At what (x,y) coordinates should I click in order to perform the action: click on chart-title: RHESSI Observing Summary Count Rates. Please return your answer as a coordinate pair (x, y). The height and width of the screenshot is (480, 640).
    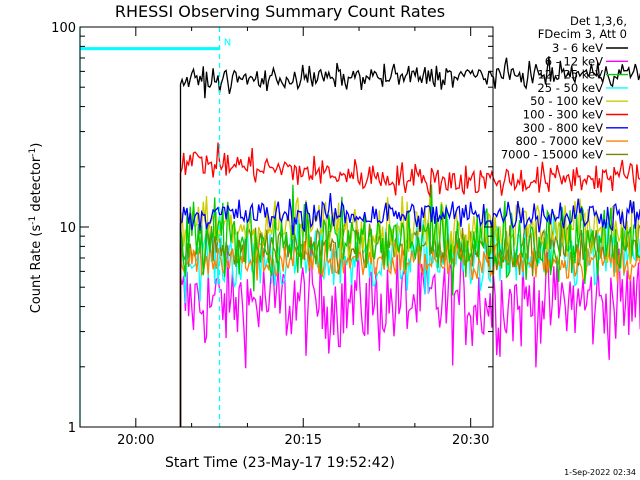
    Looking at the image, I should click on (280, 11).